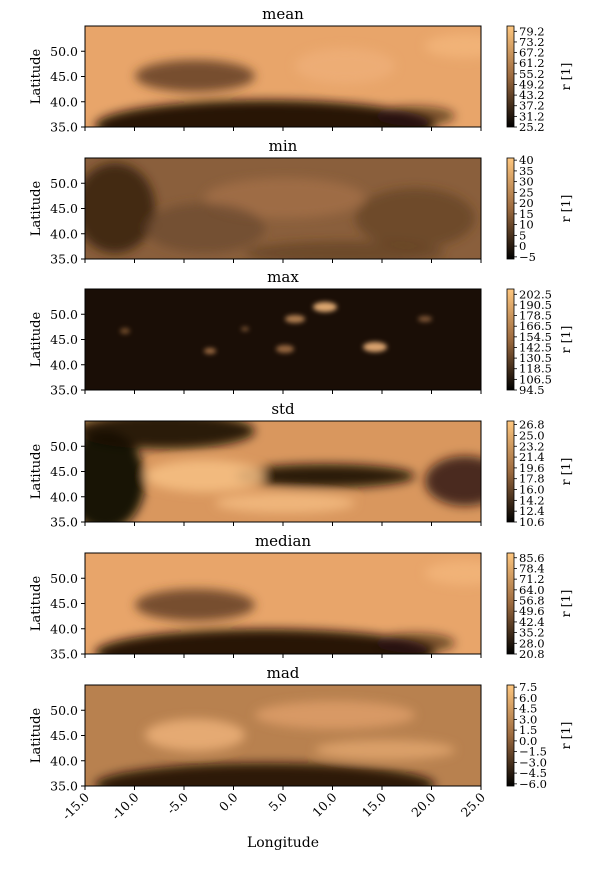  What do you see at coordinates (526, 203) in the screenshot?
I see `colorbar-tick-label: 20` at bounding box center [526, 203].